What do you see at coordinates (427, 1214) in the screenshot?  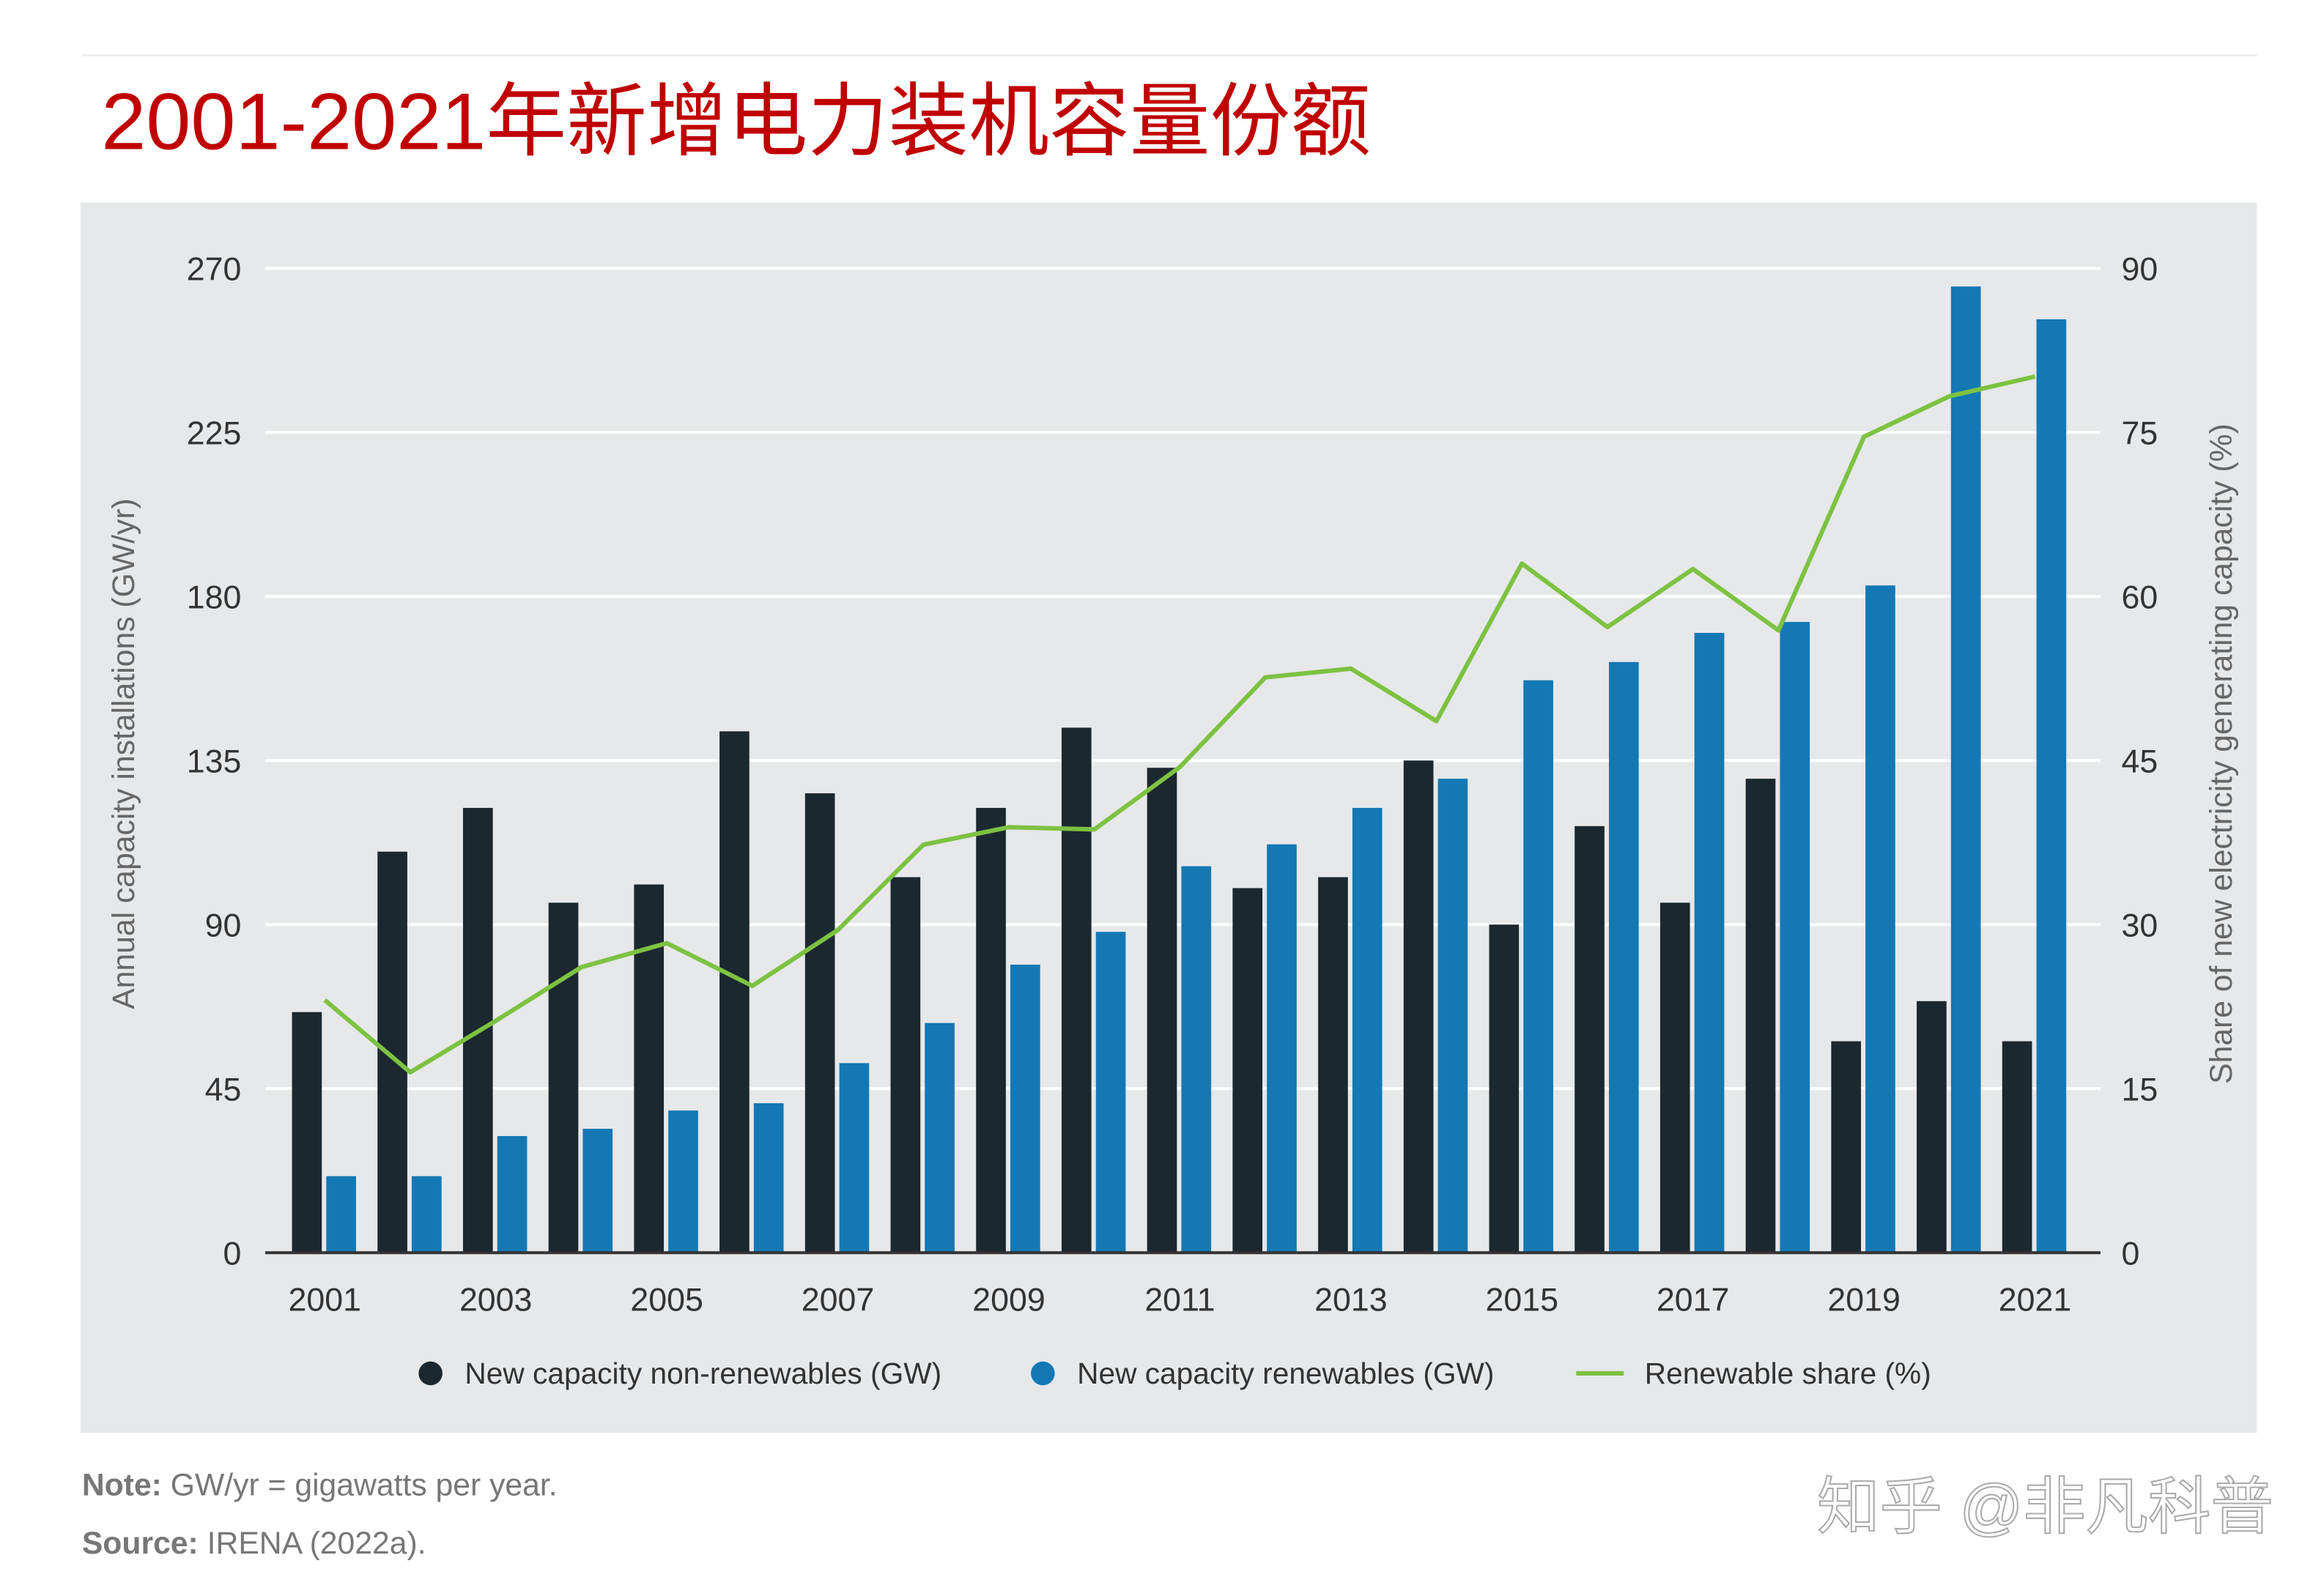 I see `bar-renewables-2002` at bounding box center [427, 1214].